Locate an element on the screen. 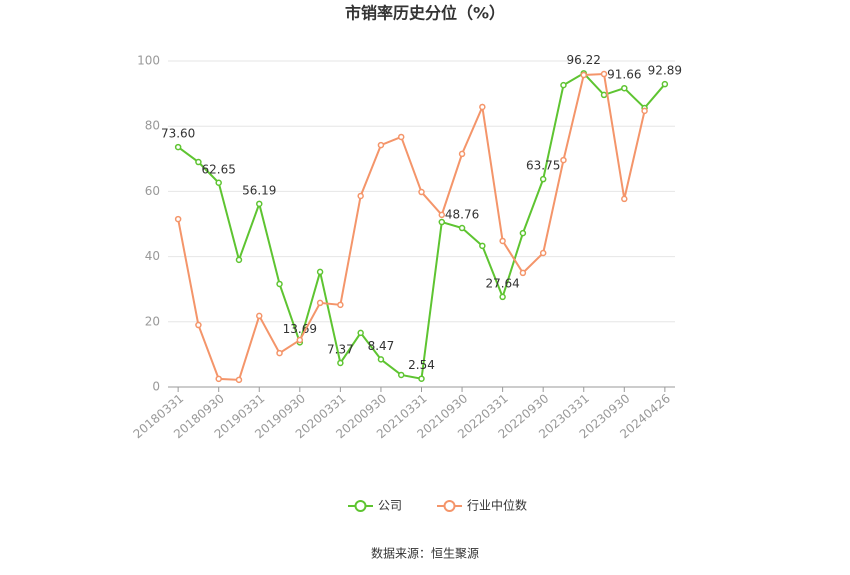 This screenshot has height=575, width=850. y-tick-label: 80 is located at coordinates (152, 126).